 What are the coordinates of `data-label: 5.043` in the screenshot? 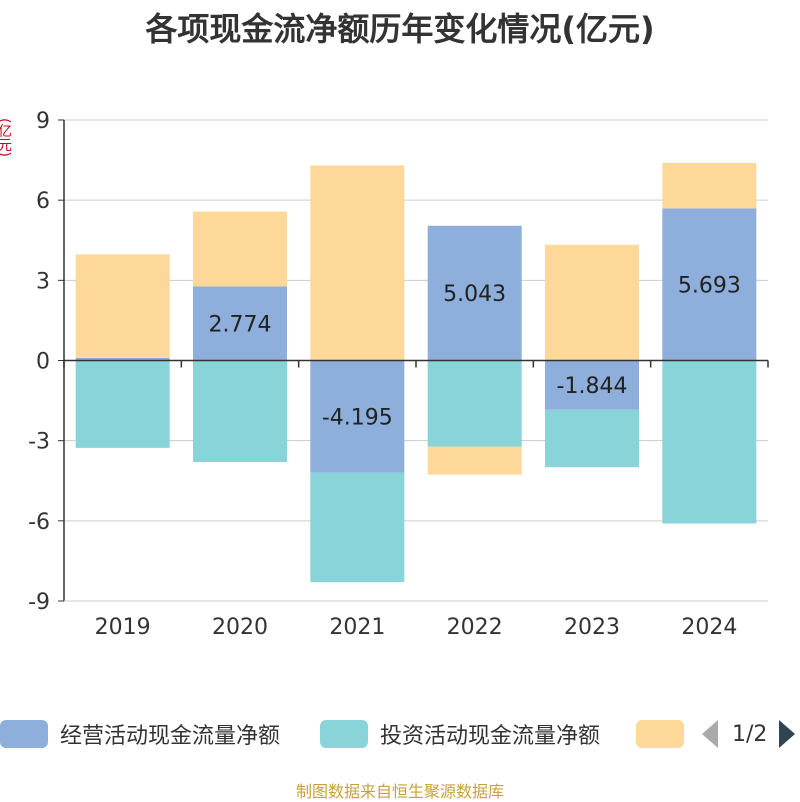 It's located at (474, 294).